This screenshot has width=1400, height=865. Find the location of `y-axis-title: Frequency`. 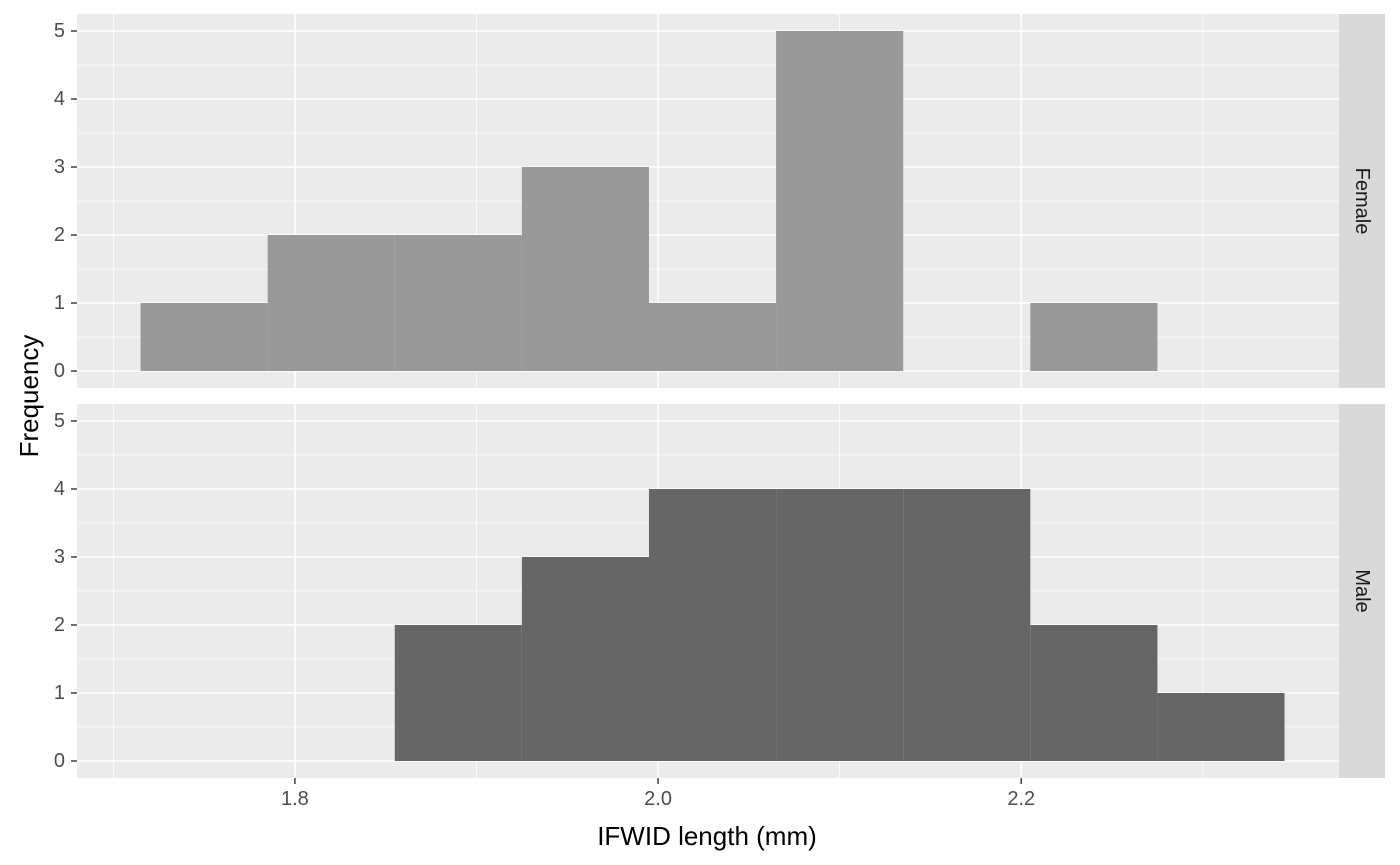

y-axis-title: Frequency is located at coordinates (29, 396).